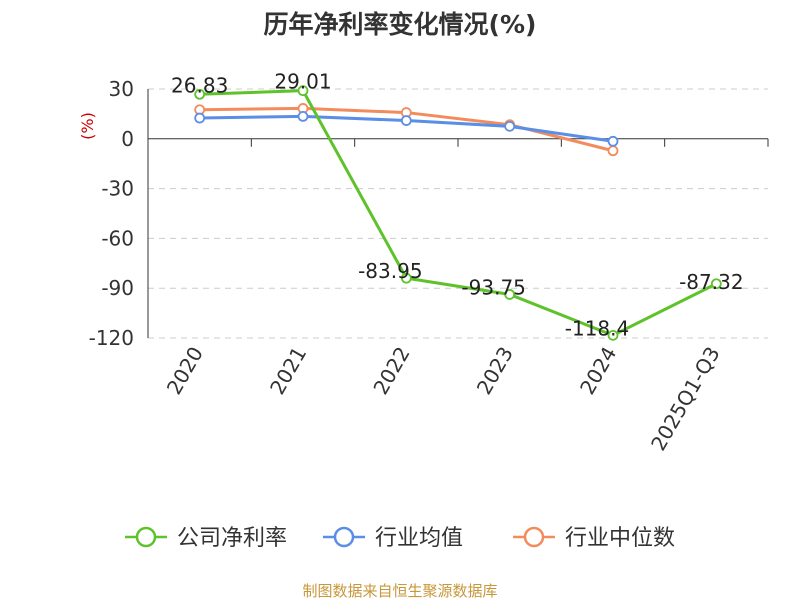 Image resolution: width=800 pixels, height=600 pixels. I want to click on data-label: -87.32, so click(711, 282).